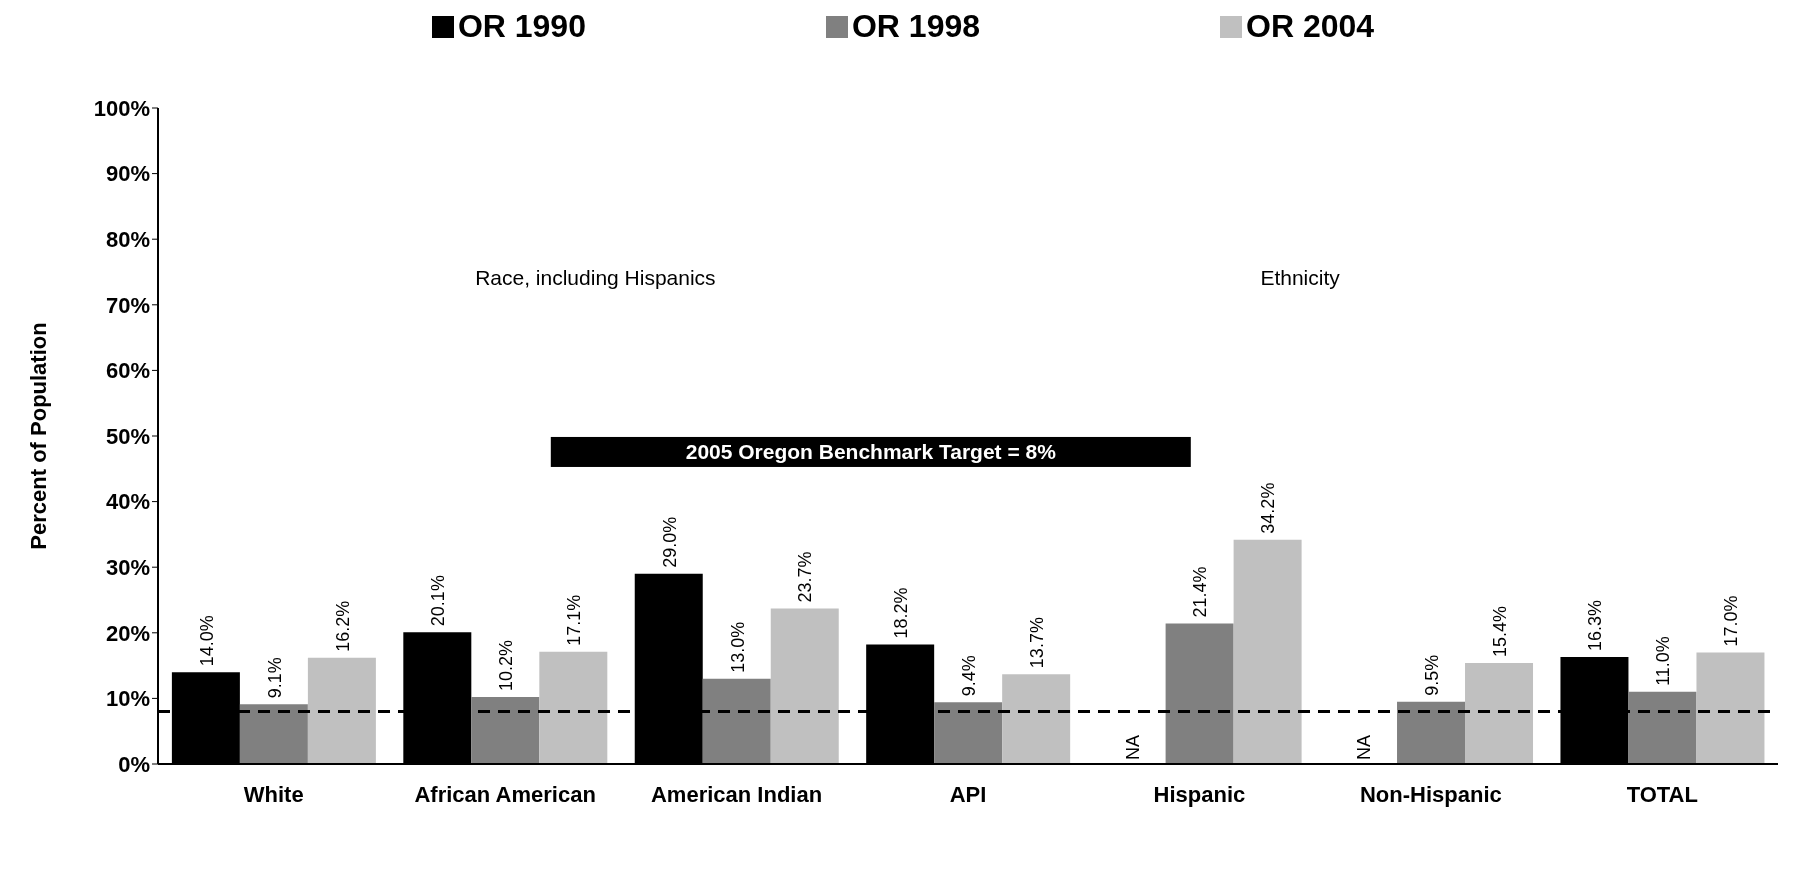 This screenshot has height=882, width=1805. What do you see at coordinates (127, 633) in the screenshot?
I see `y-tick-label: 20%` at bounding box center [127, 633].